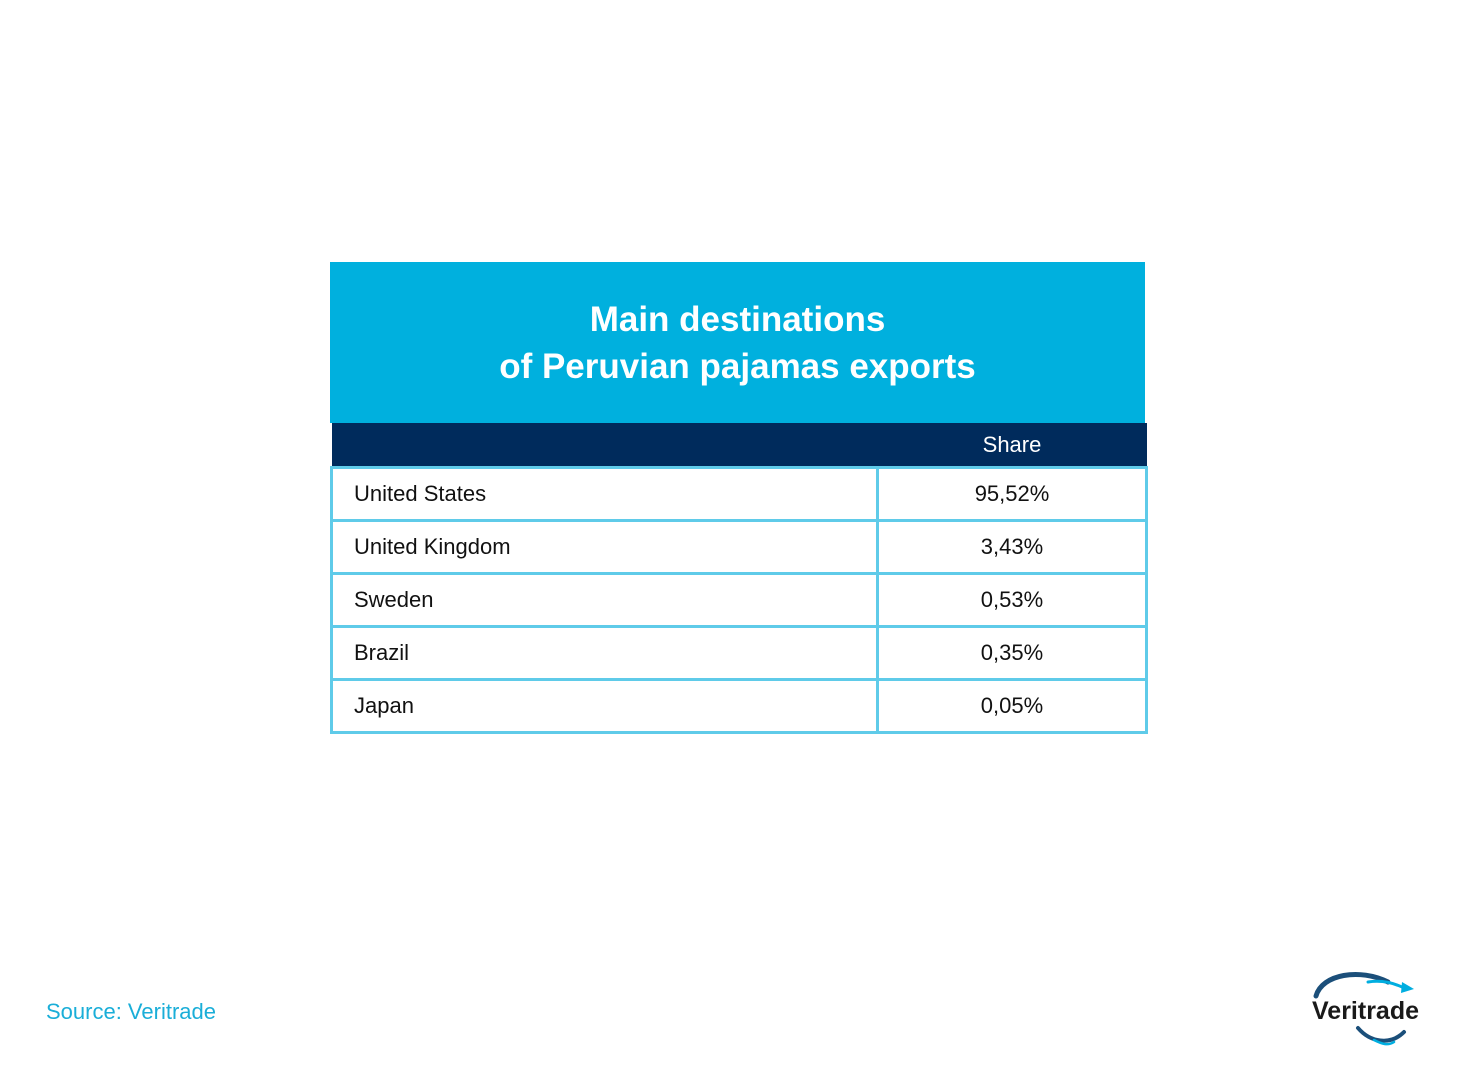  What do you see at coordinates (1012, 600) in the screenshot?
I see `share-cell: 0,53%` at bounding box center [1012, 600].